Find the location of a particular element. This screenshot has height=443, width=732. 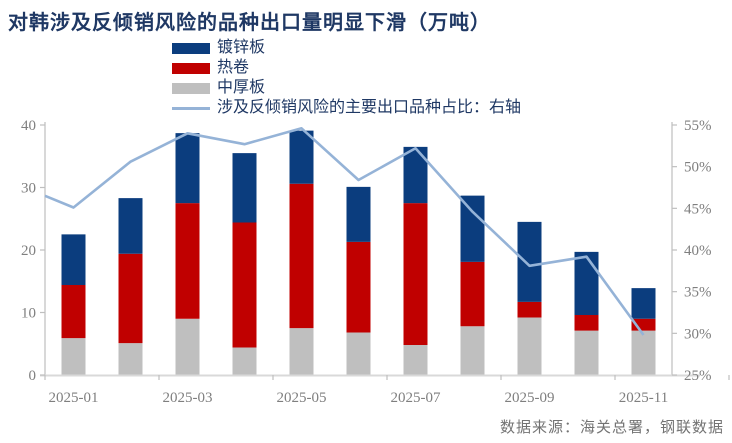

x-axis-label: 2025-03 is located at coordinates (188, 398).